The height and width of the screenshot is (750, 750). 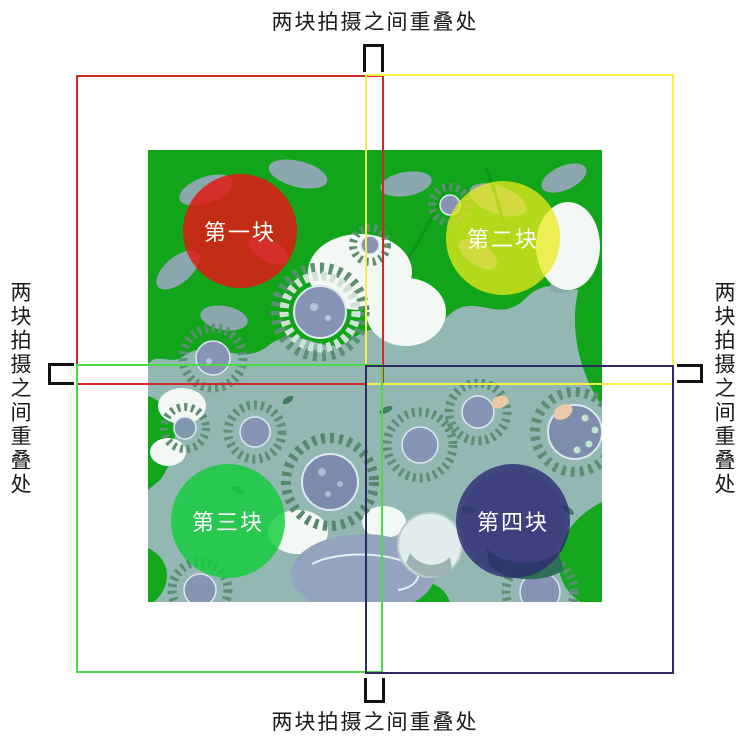 I want to click on block2-label: 第二块, so click(x=502, y=239).